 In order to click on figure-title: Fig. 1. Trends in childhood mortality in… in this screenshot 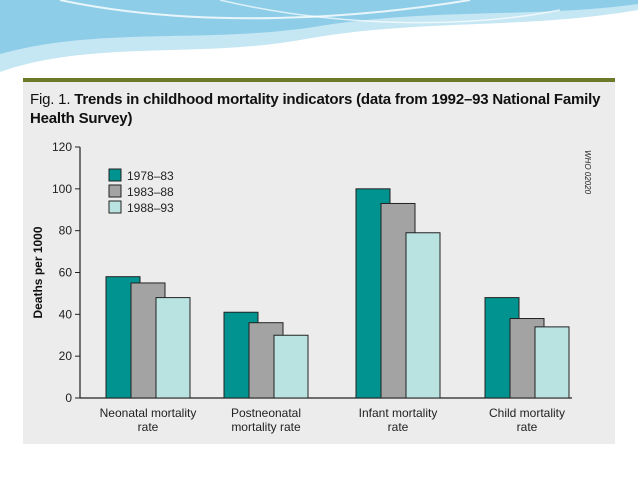, I will do `click(317, 109)`.